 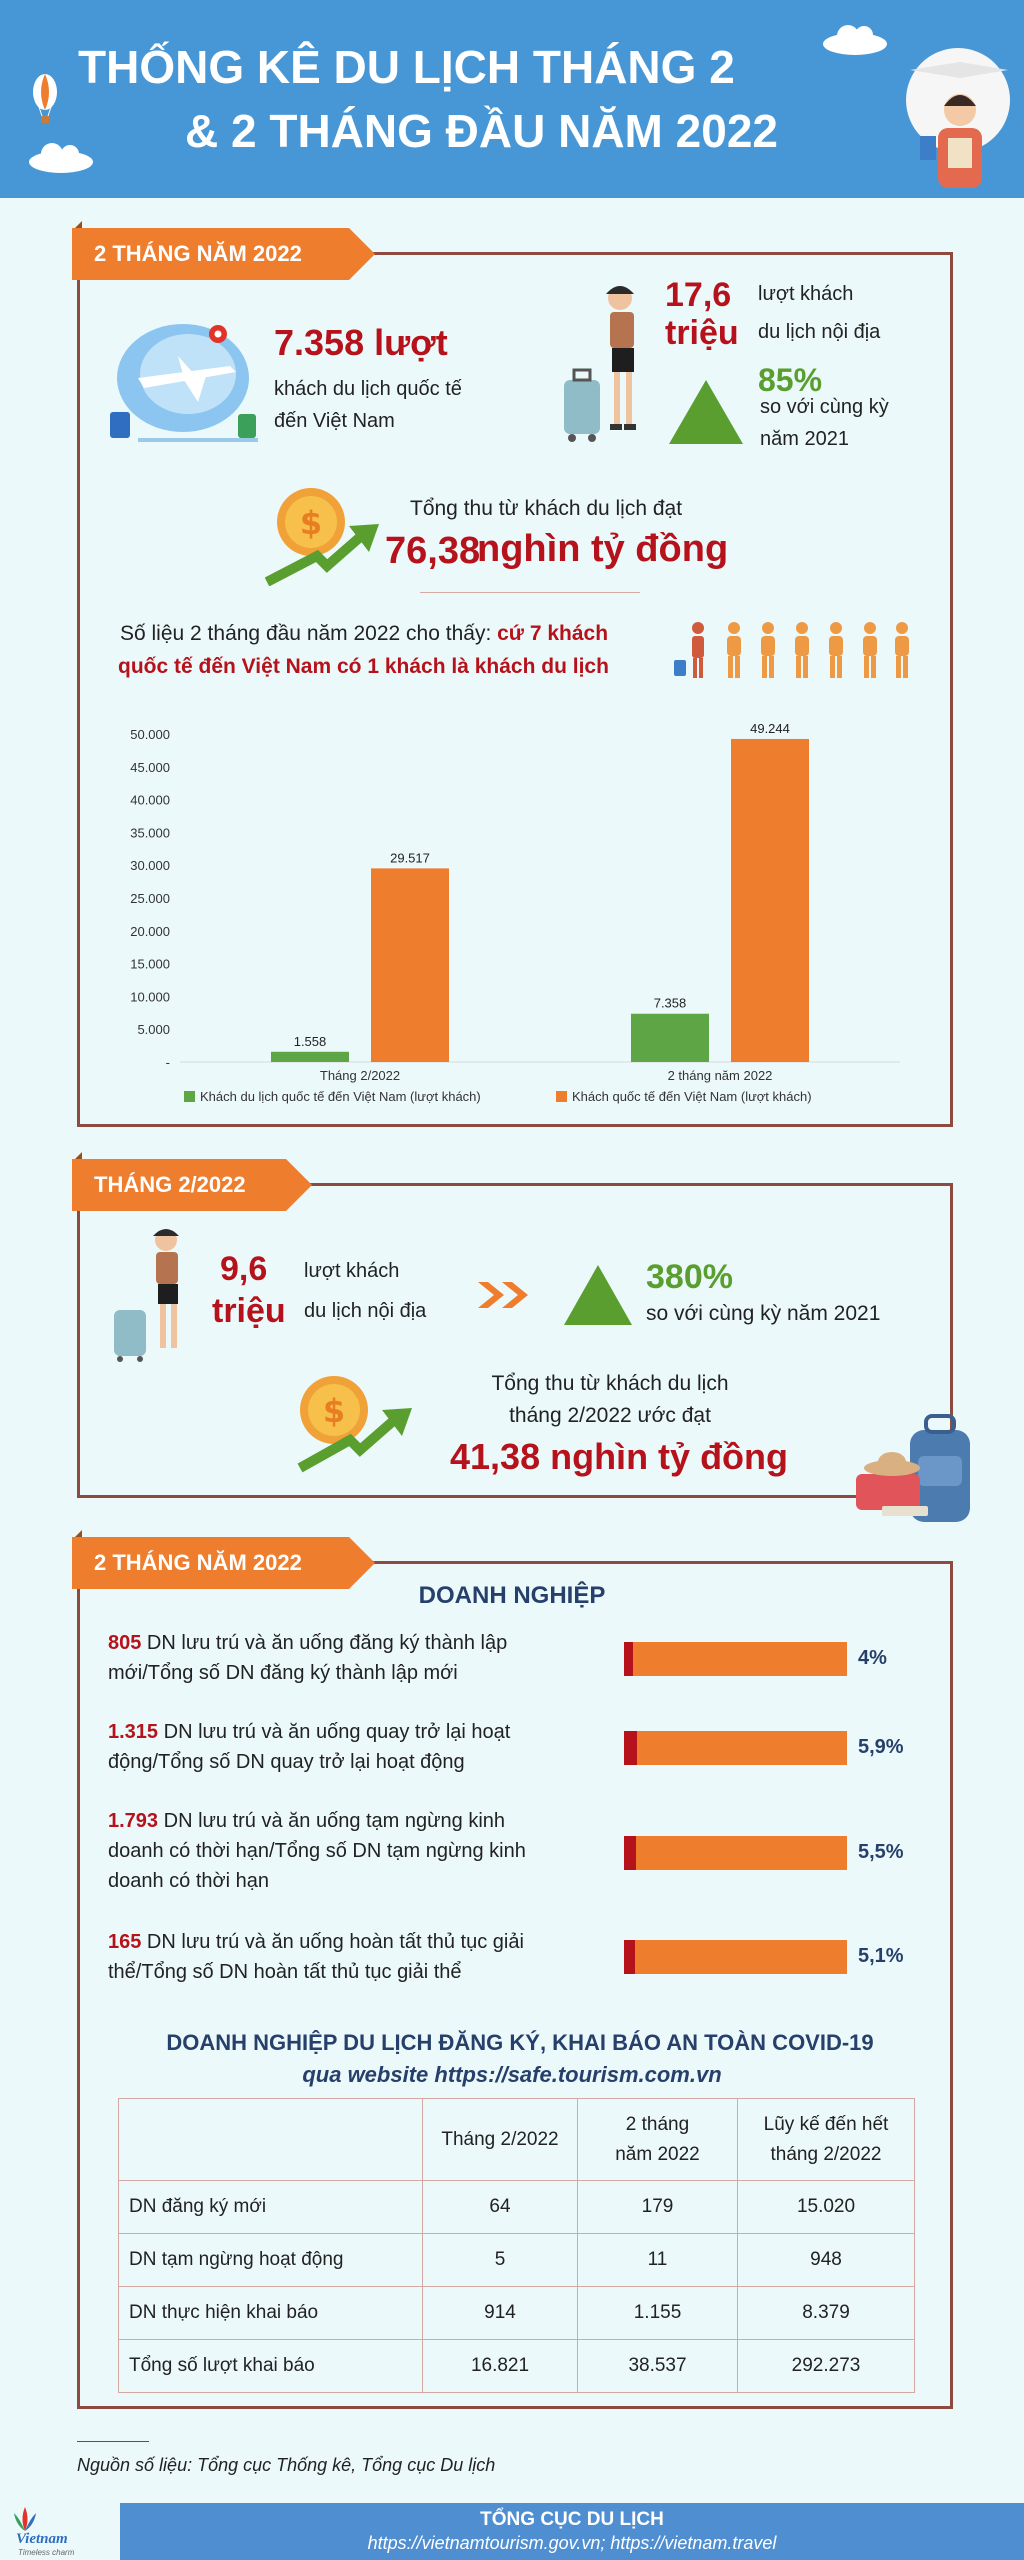 What do you see at coordinates (150, 898) in the screenshot?
I see `y-tick-label: 25.000` at bounding box center [150, 898].